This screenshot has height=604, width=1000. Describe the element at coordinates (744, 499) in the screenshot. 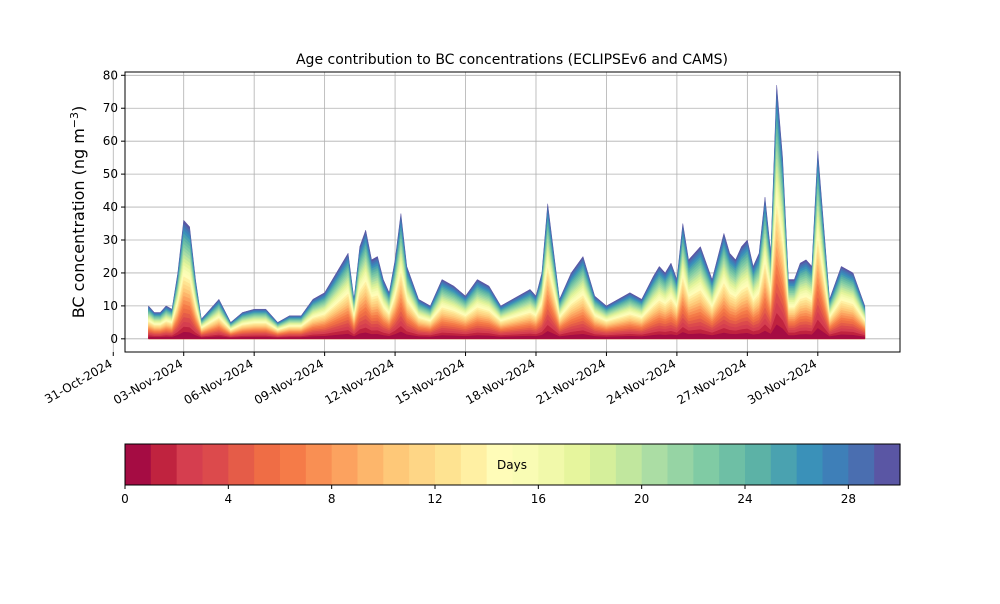

I see `colorbar-tick-label: 24` at that location.